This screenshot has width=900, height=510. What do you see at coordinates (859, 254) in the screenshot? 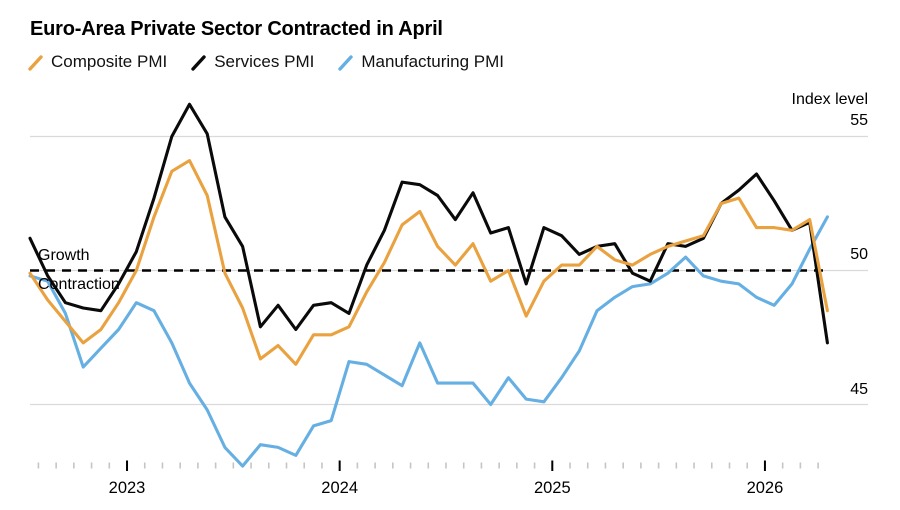
I see `y-tick-50: 50` at bounding box center [859, 254].